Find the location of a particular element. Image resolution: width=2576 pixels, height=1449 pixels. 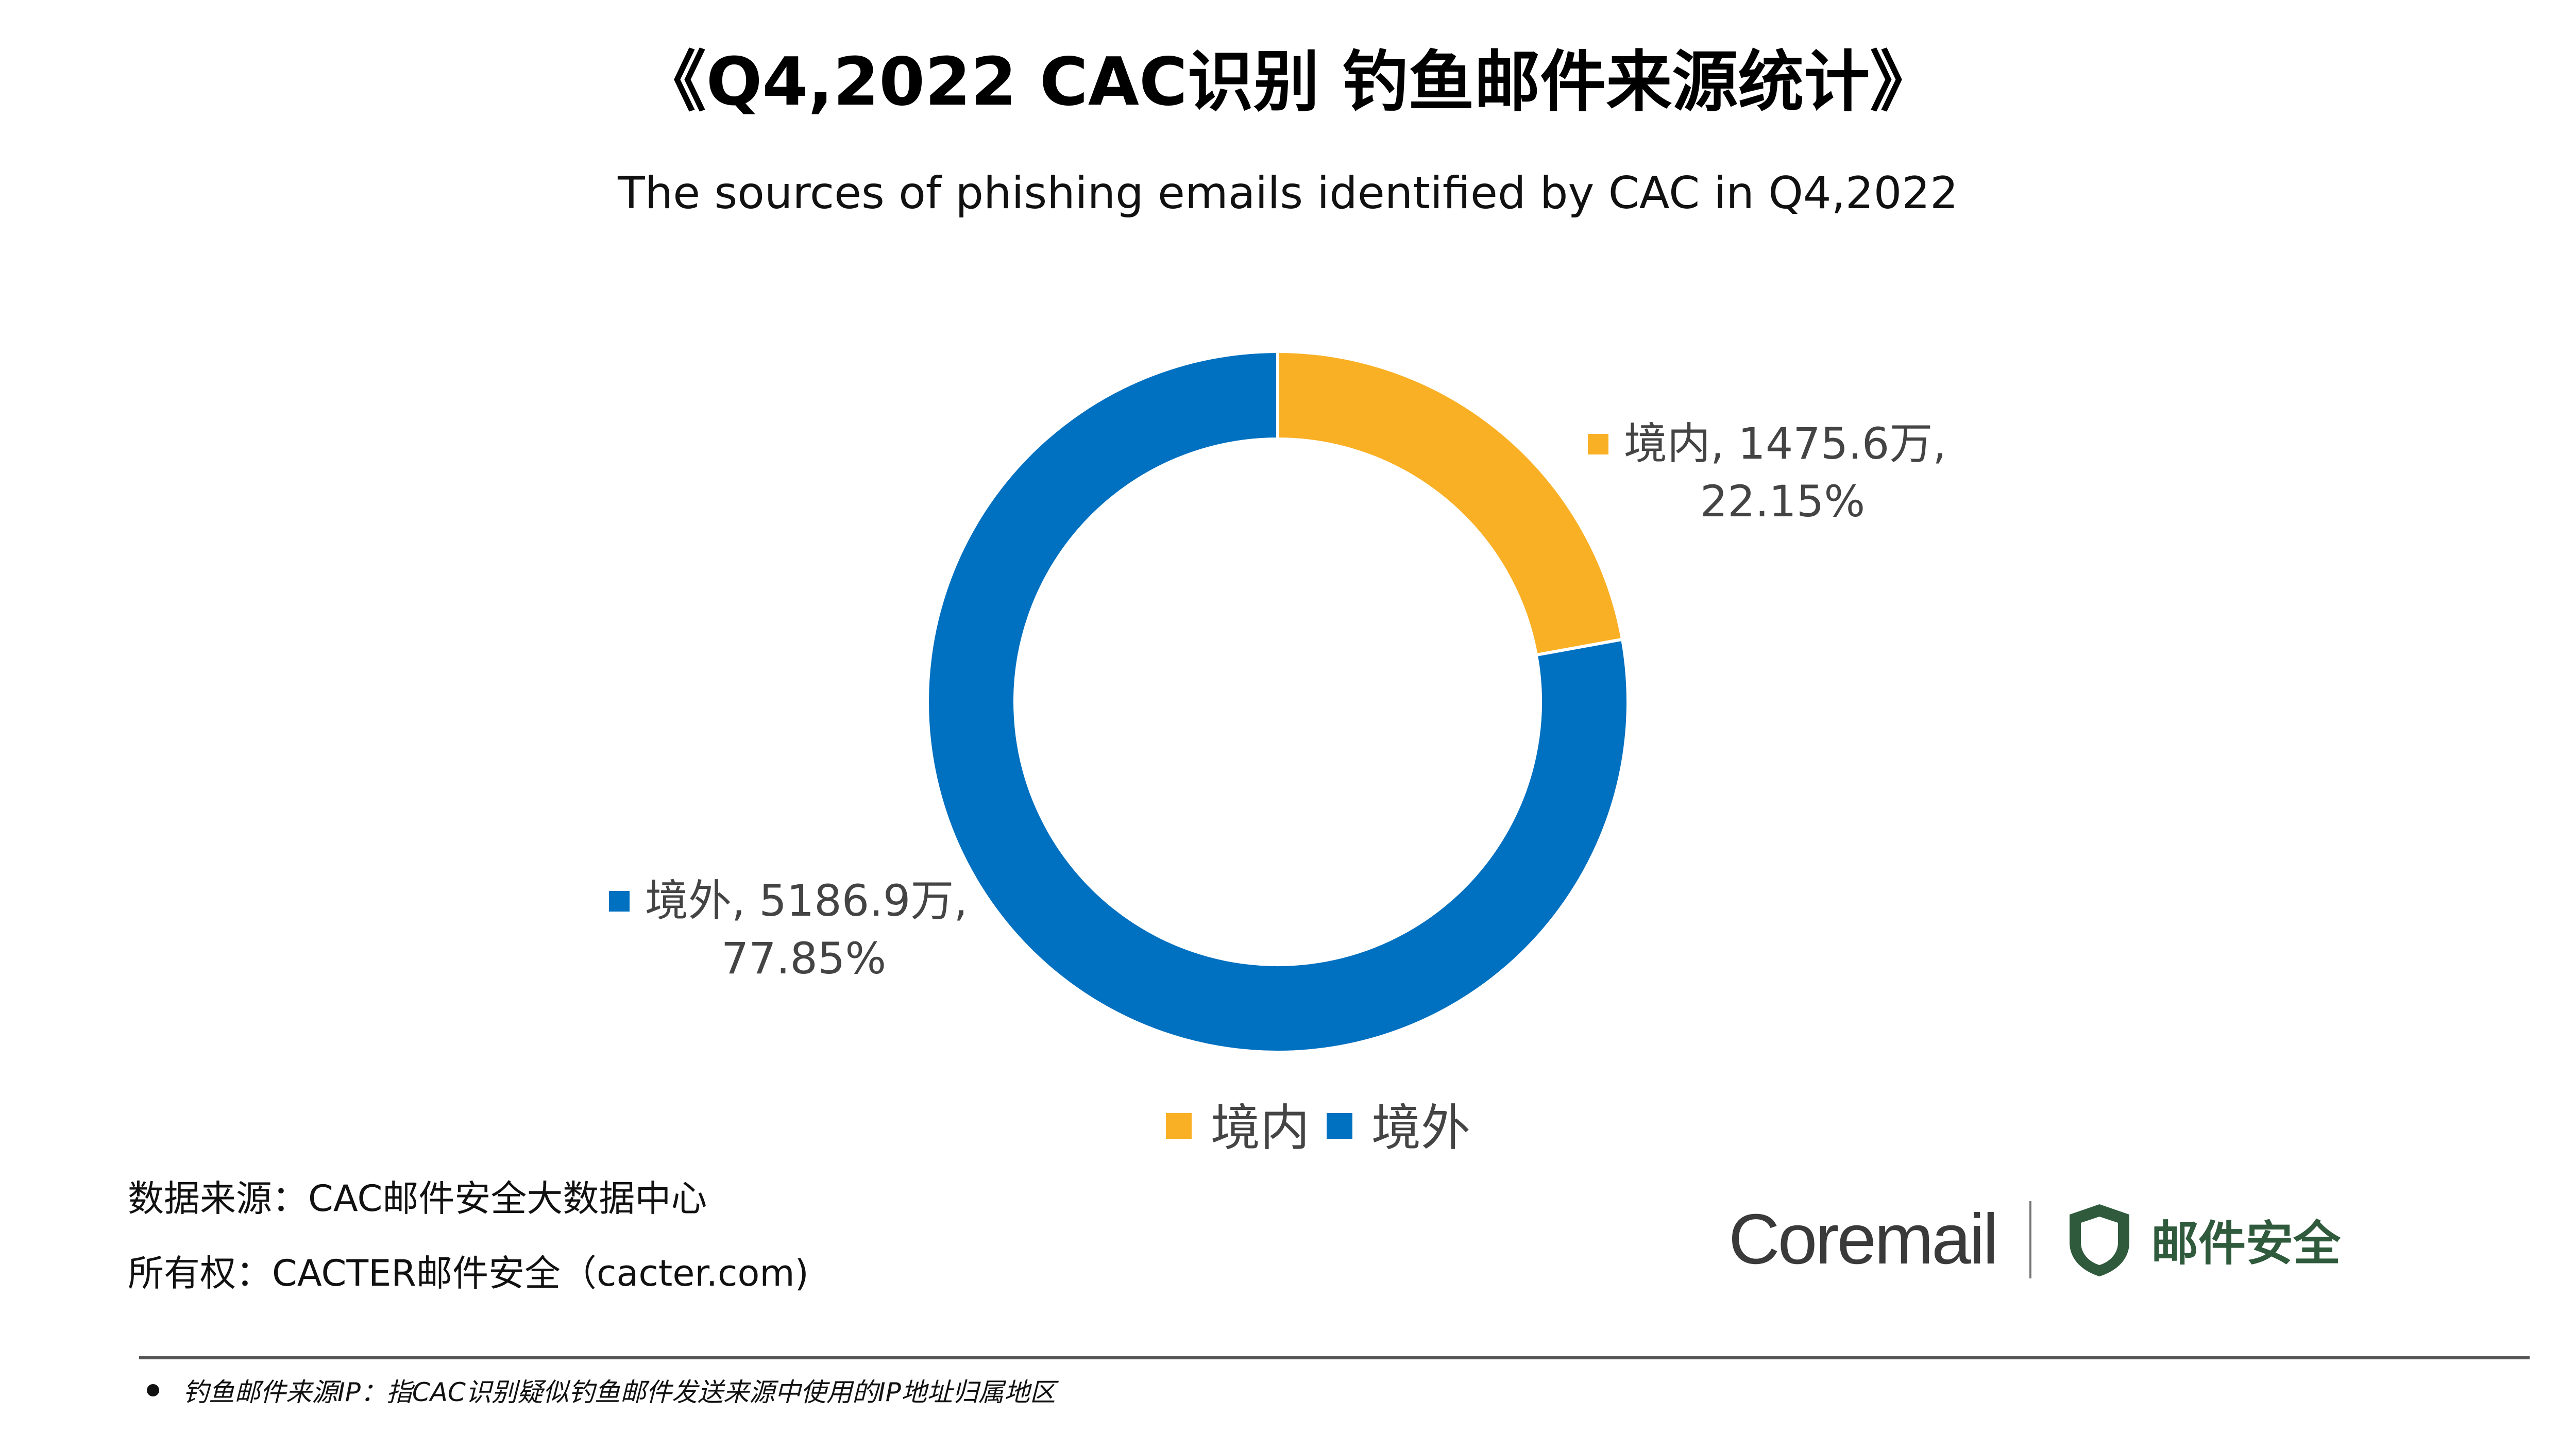

legend-label-overseas: 境外 is located at coordinates (1420, 1128).